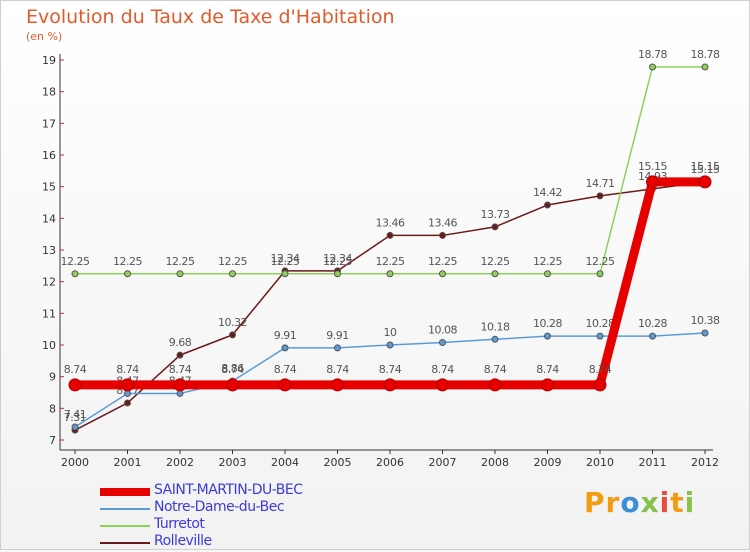 Image resolution: width=750 pixels, height=552 pixels. Describe the element at coordinates (179, 524) in the screenshot. I see `legend-label: Turretot` at that location.